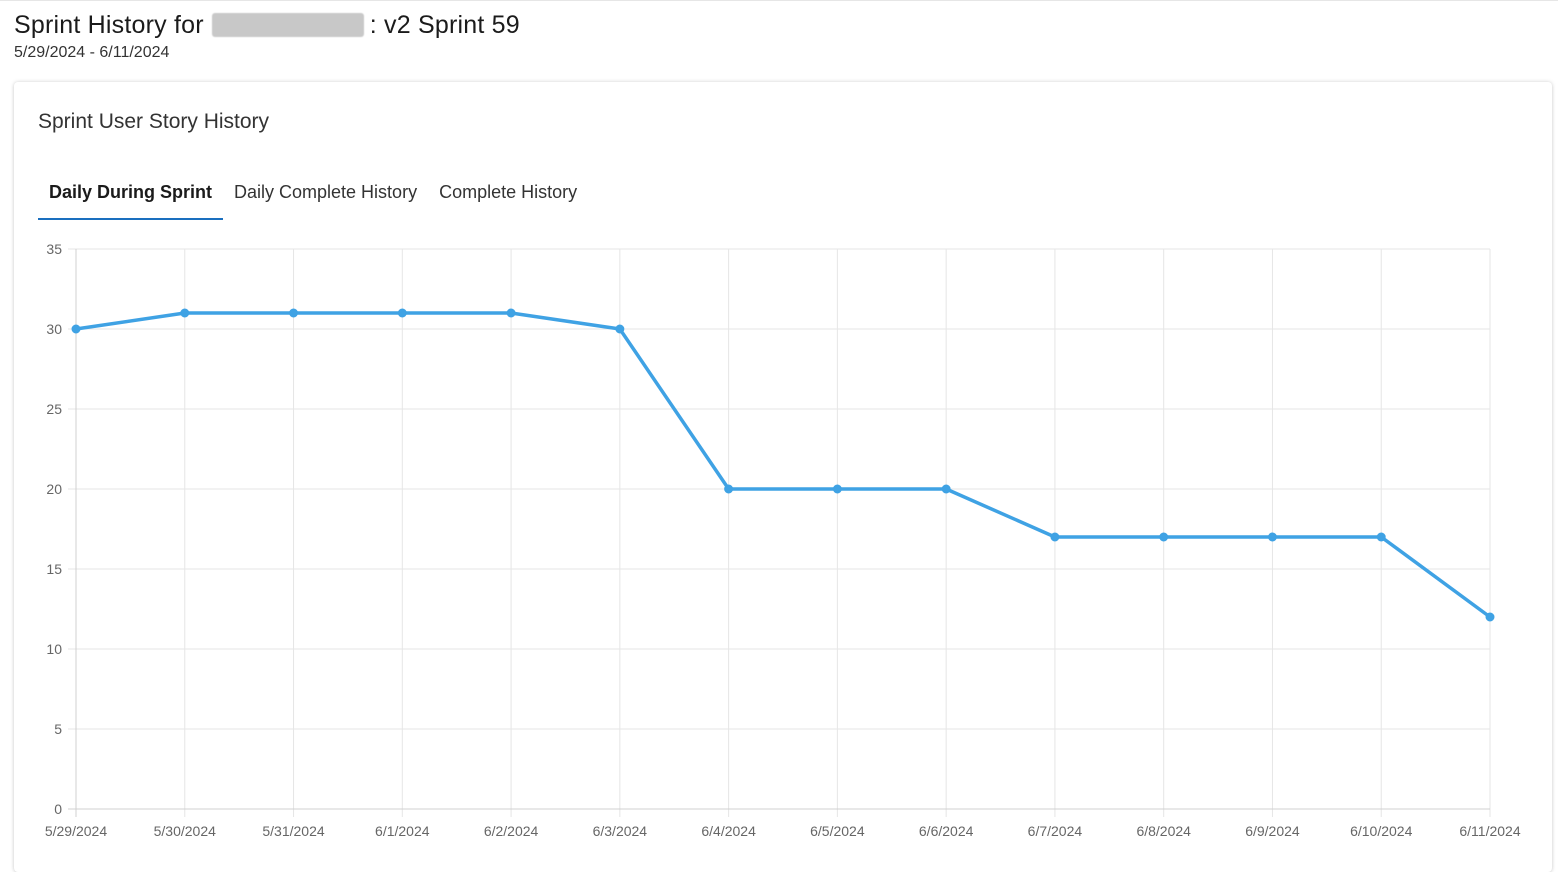  Describe the element at coordinates (54, 329) in the screenshot. I see `y-tick-label: 30` at that location.